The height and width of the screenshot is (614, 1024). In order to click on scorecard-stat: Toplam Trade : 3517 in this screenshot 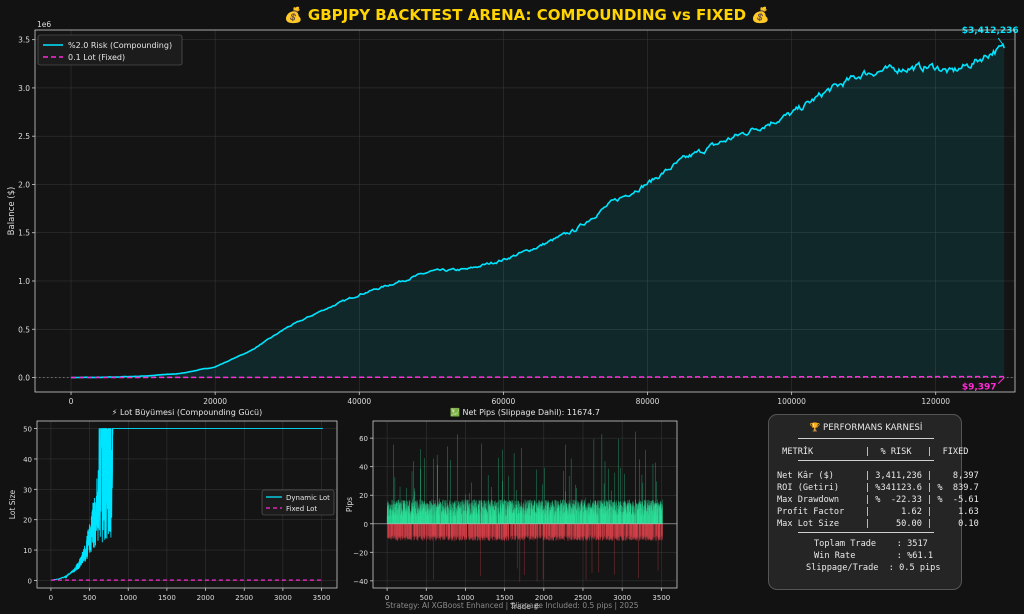, I will do `click(871, 544)`.